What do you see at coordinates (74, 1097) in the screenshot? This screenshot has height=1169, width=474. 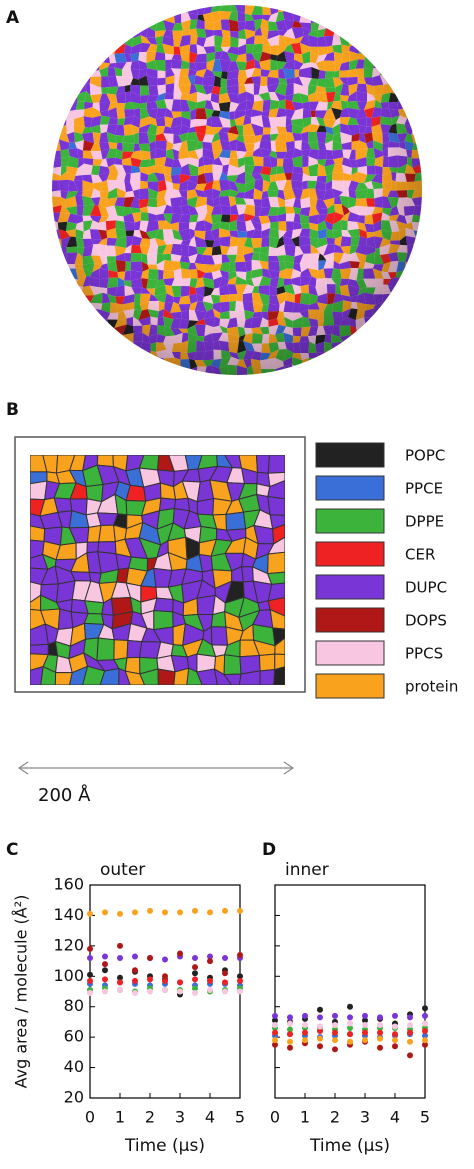 I see `y-tick-label: 20` at bounding box center [74, 1097].